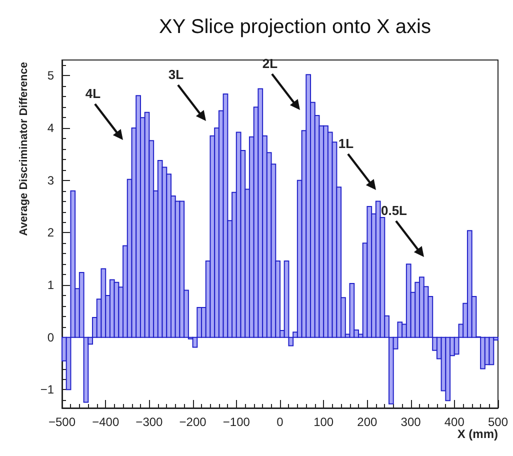  I want to click on y-tick-label: 0, so click(50, 337).